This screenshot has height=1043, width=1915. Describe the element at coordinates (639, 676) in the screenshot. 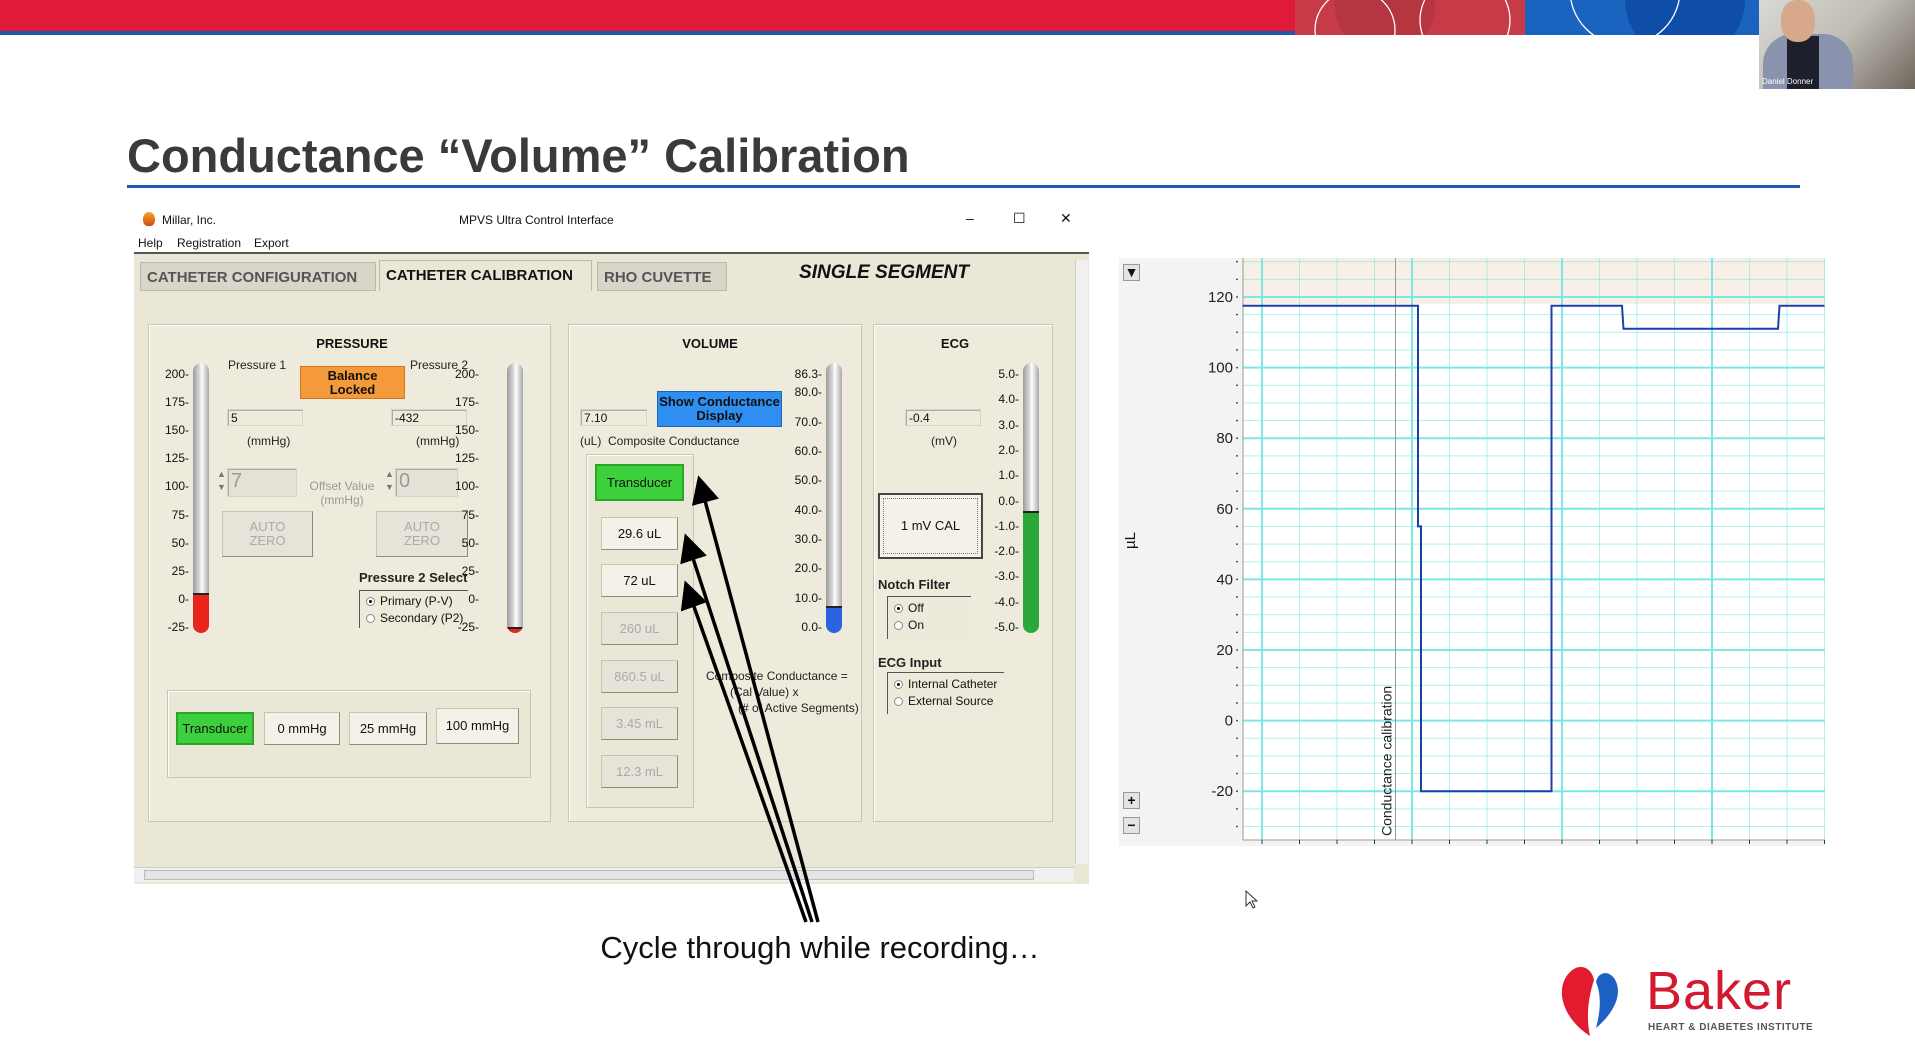

I see `volume-cal-button: 860.5 uL` at that location.